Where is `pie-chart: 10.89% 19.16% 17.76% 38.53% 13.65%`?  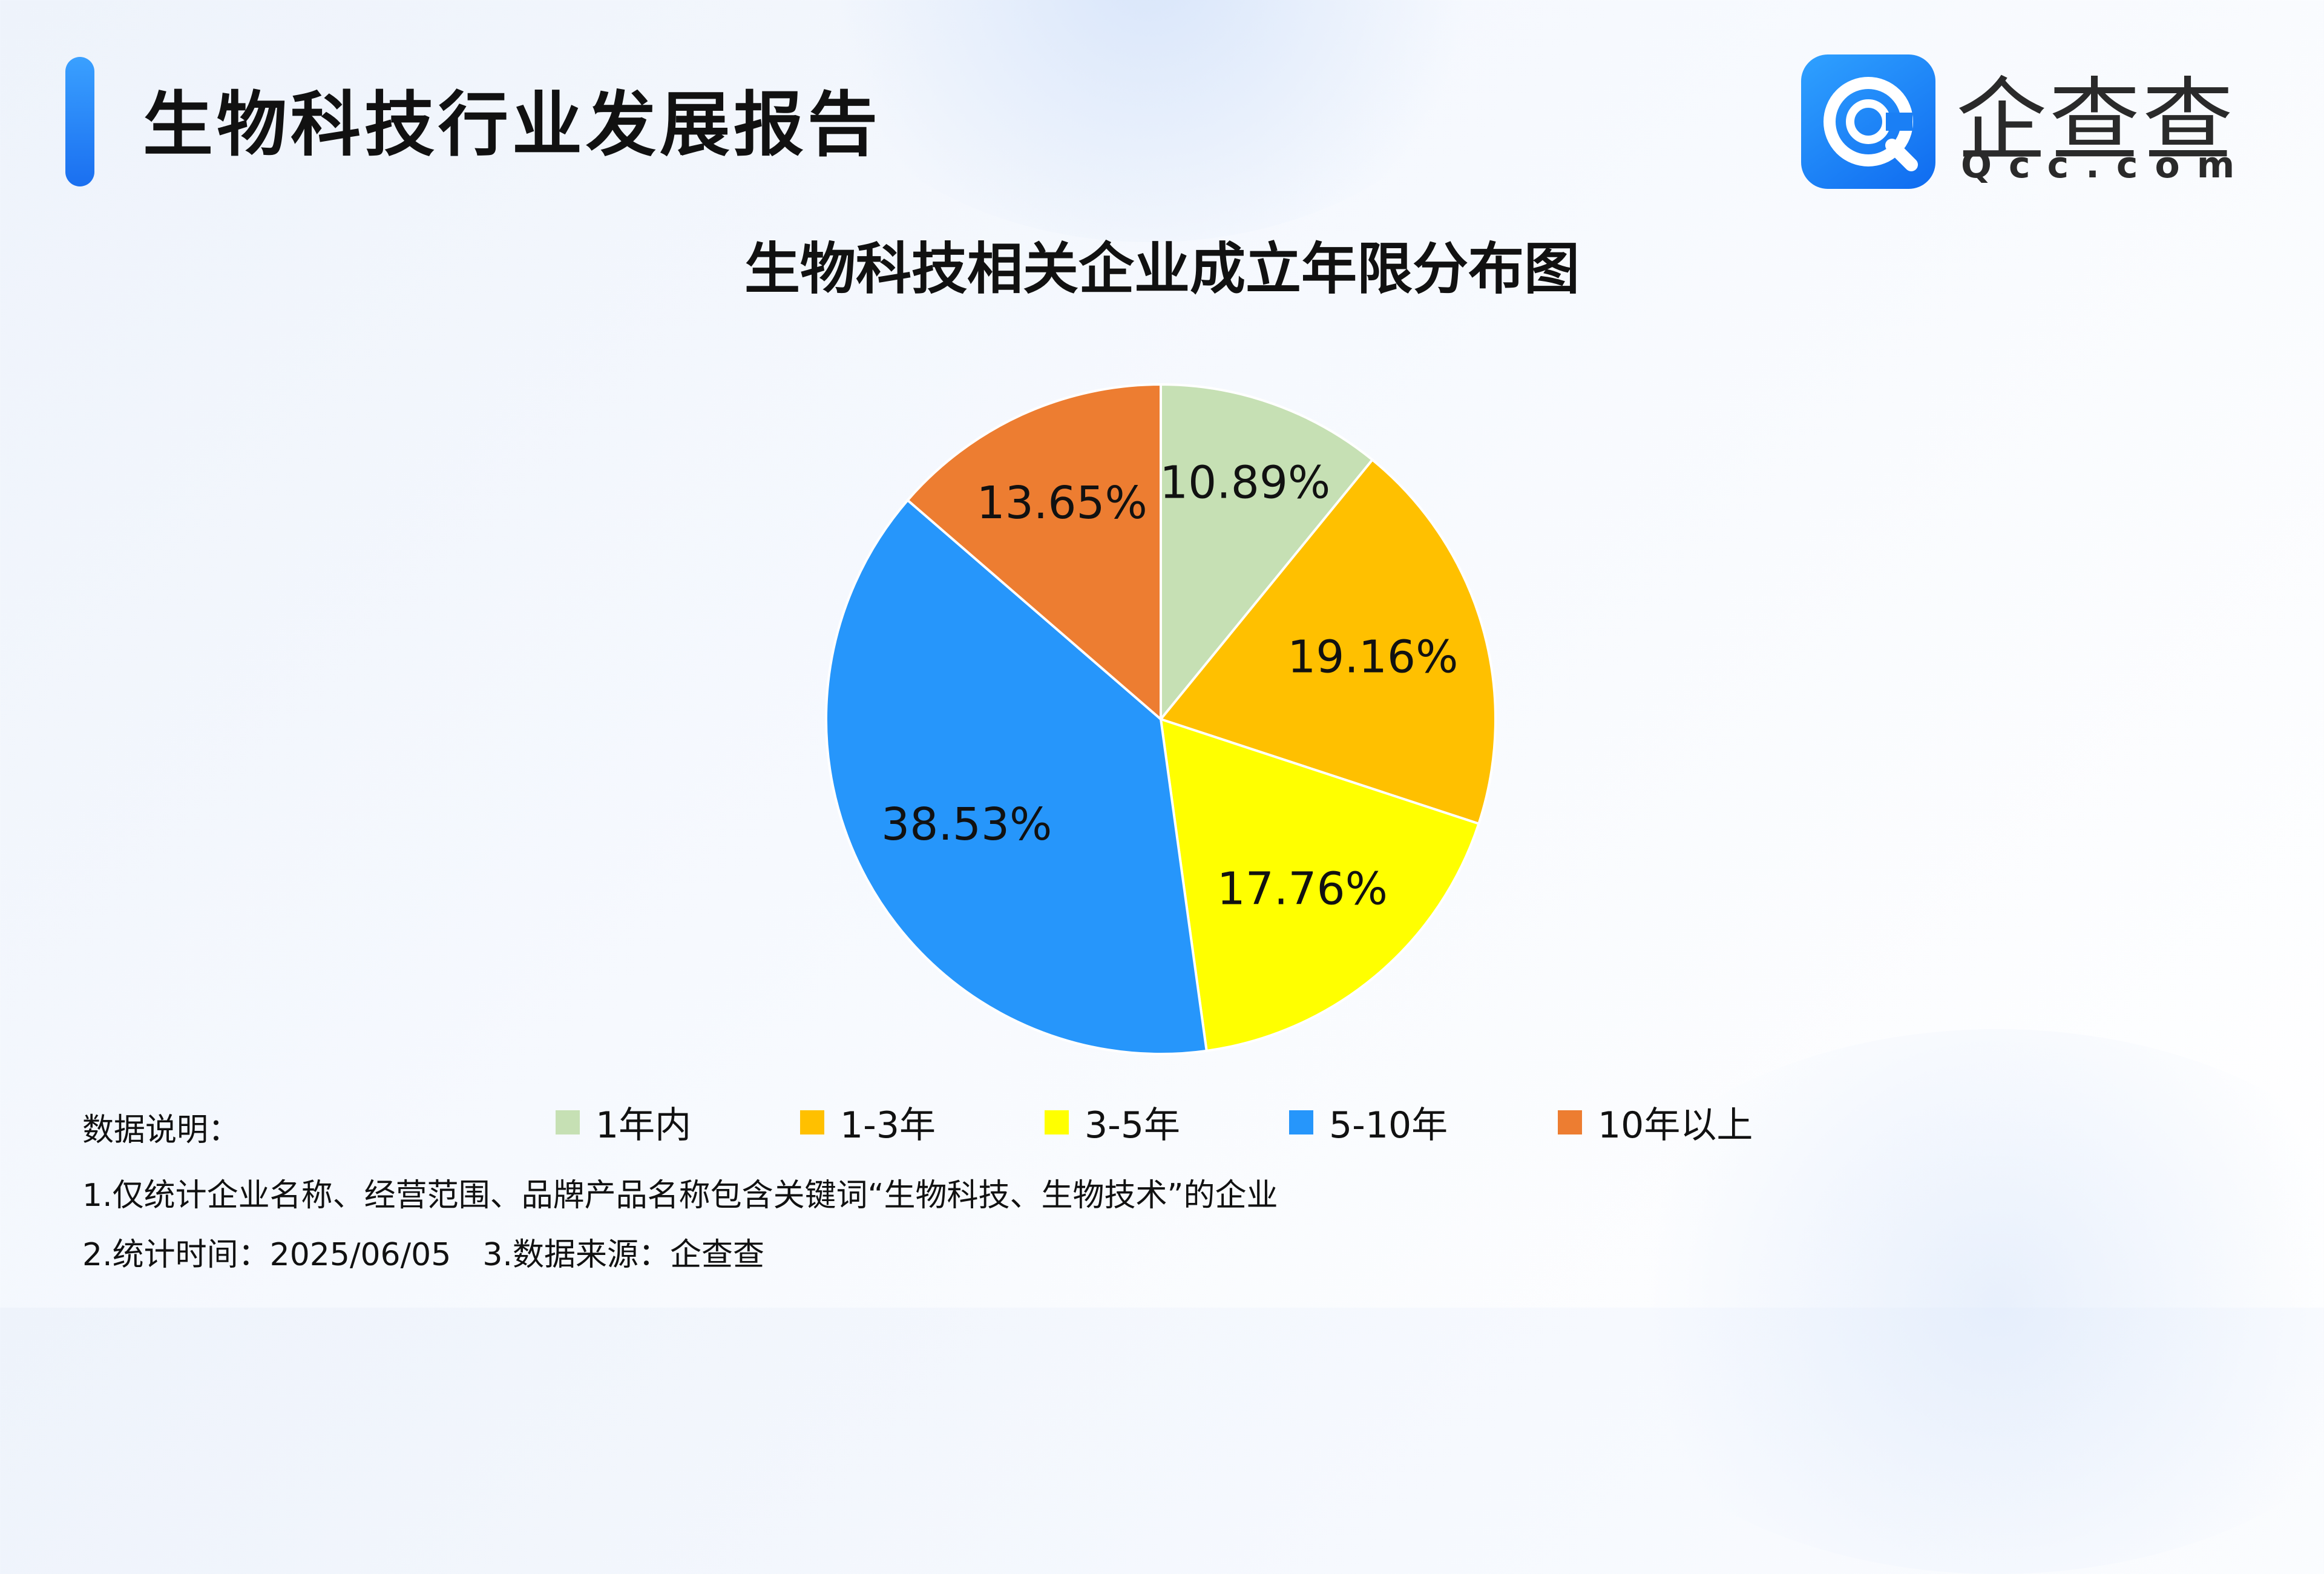
pie-chart: 10.89% 19.16% 17.76% 38.53% 13.65% is located at coordinates (1161, 720).